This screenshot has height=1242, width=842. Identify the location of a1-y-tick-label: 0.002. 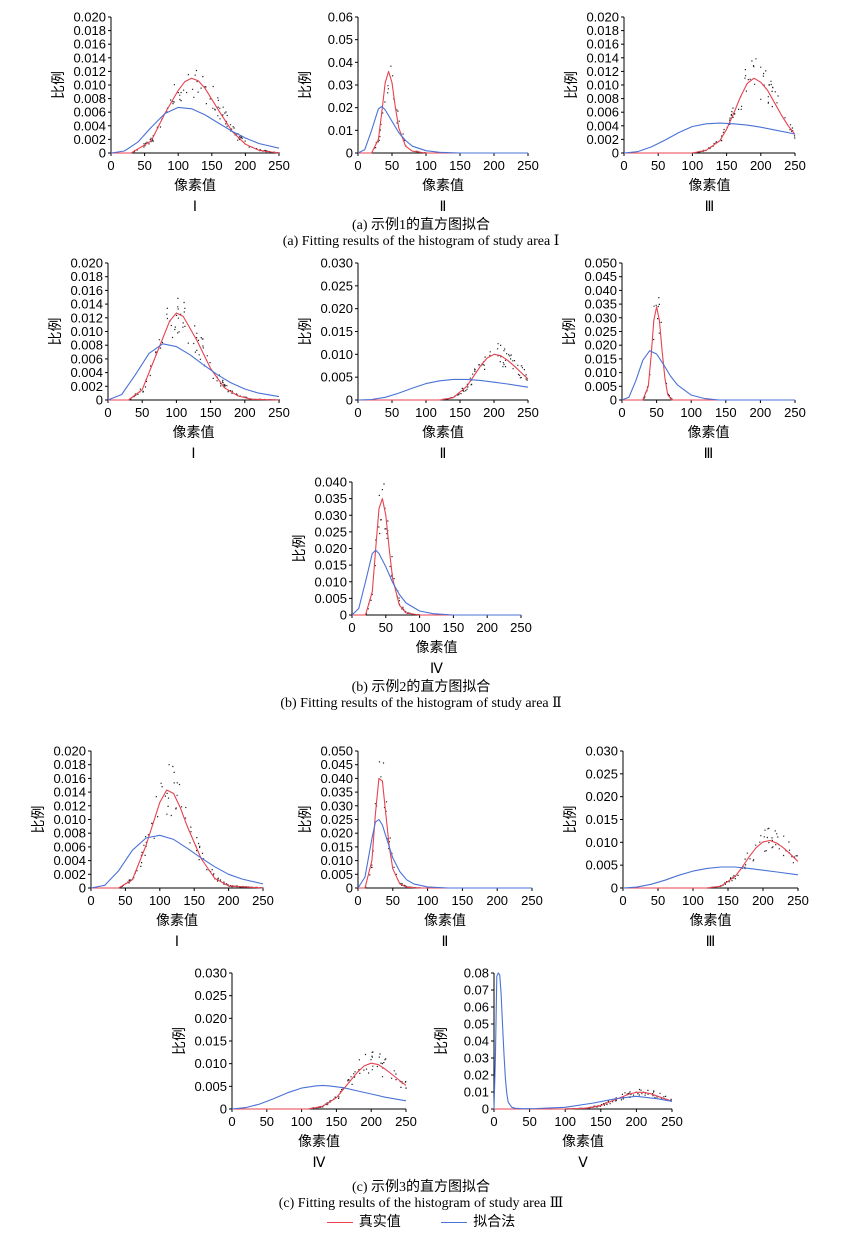
(89, 139).